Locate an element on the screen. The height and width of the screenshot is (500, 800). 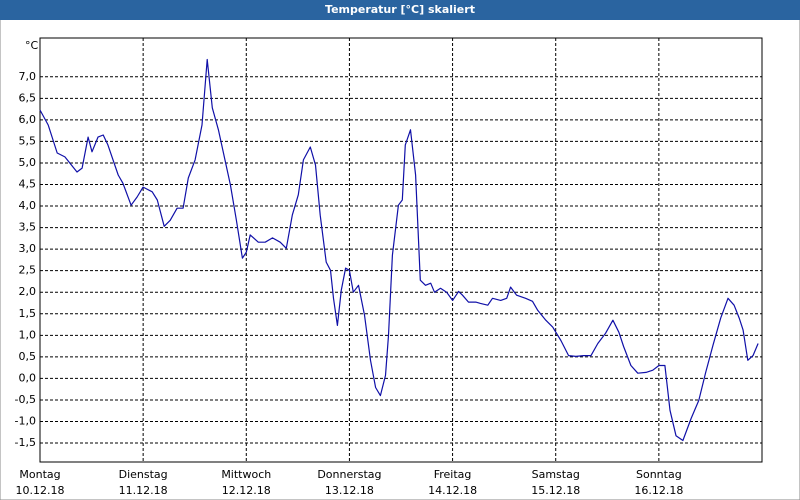
x-tick-label: Samstag is located at coordinates (556, 474).